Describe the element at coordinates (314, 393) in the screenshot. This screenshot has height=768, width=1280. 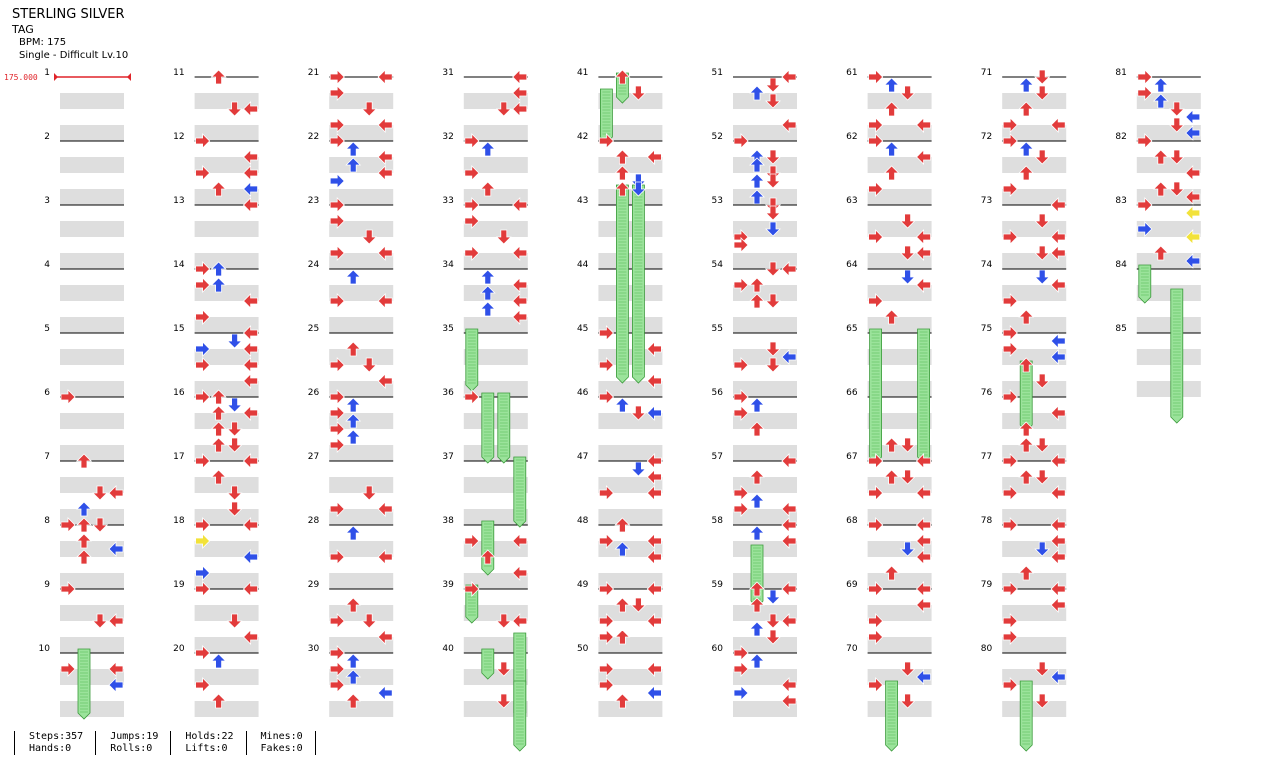
I see `measure-number: 26` at that location.